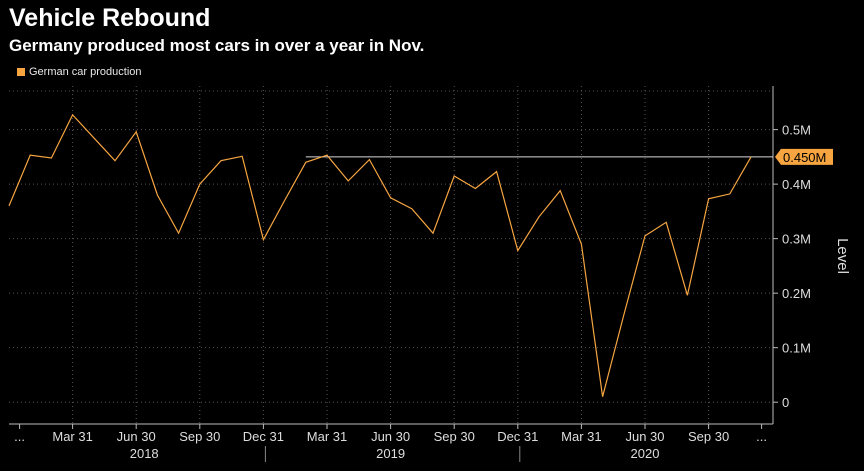 The height and width of the screenshot is (471, 864). What do you see at coordinates (390, 453) in the screenshot?
I see `year-label: 2019` at bounding box center [390, 453].